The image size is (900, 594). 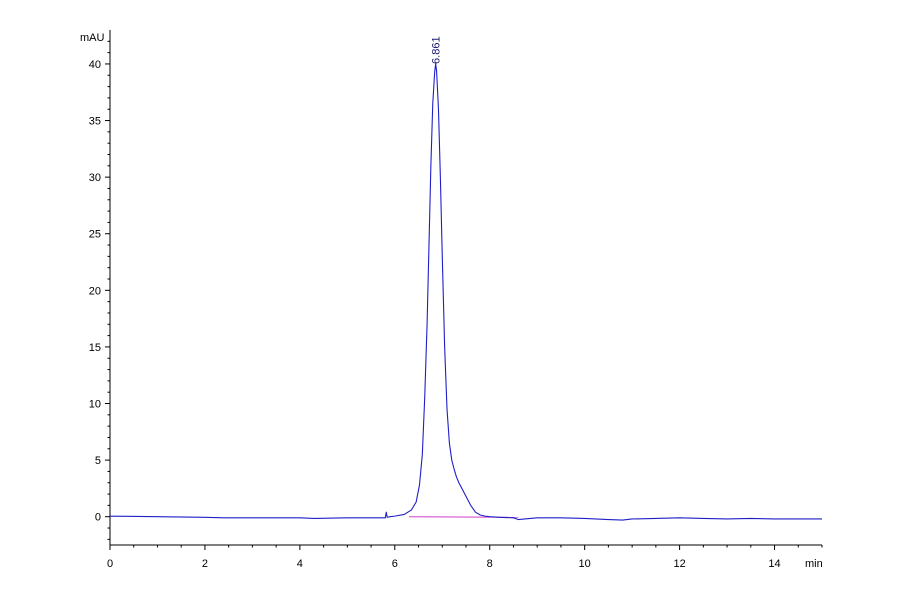 What do you see at coordinates (95, 291) in the screenshot?
I see `y-tick-label: 20` at bounding box center [95, 291].